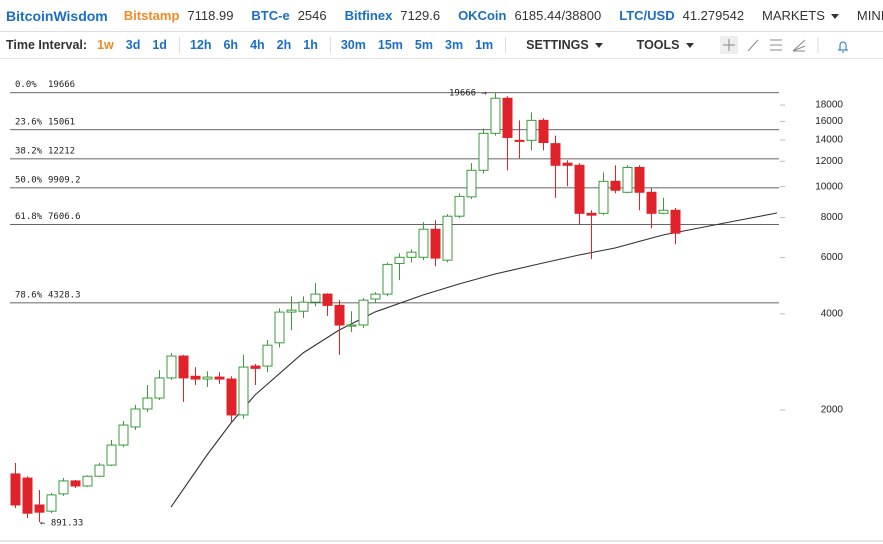 Image resolution: width=883 pixels, height=544 pixels. Describe the element at coordinates (231, 45) in the screenshot. I see `interval-button: 6h` at that location.